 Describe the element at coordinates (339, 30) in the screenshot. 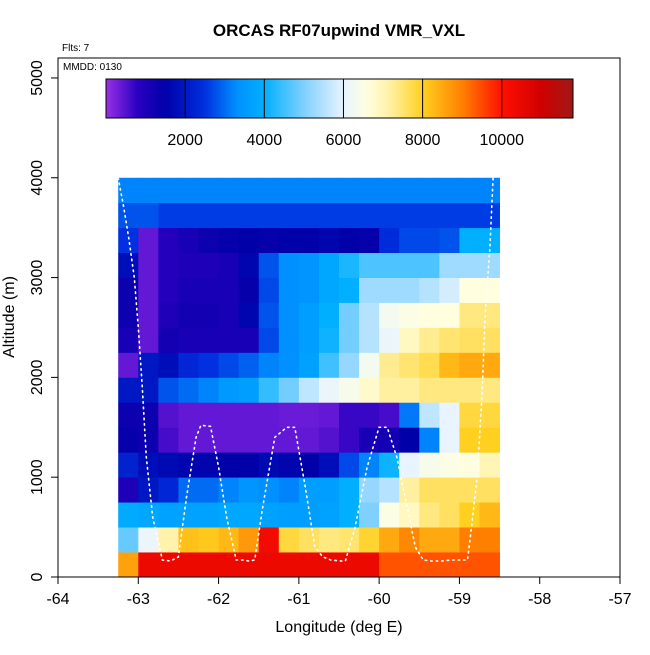

I see `chart-title: ORCAS RF07upwind VMR_VXL` at that location.